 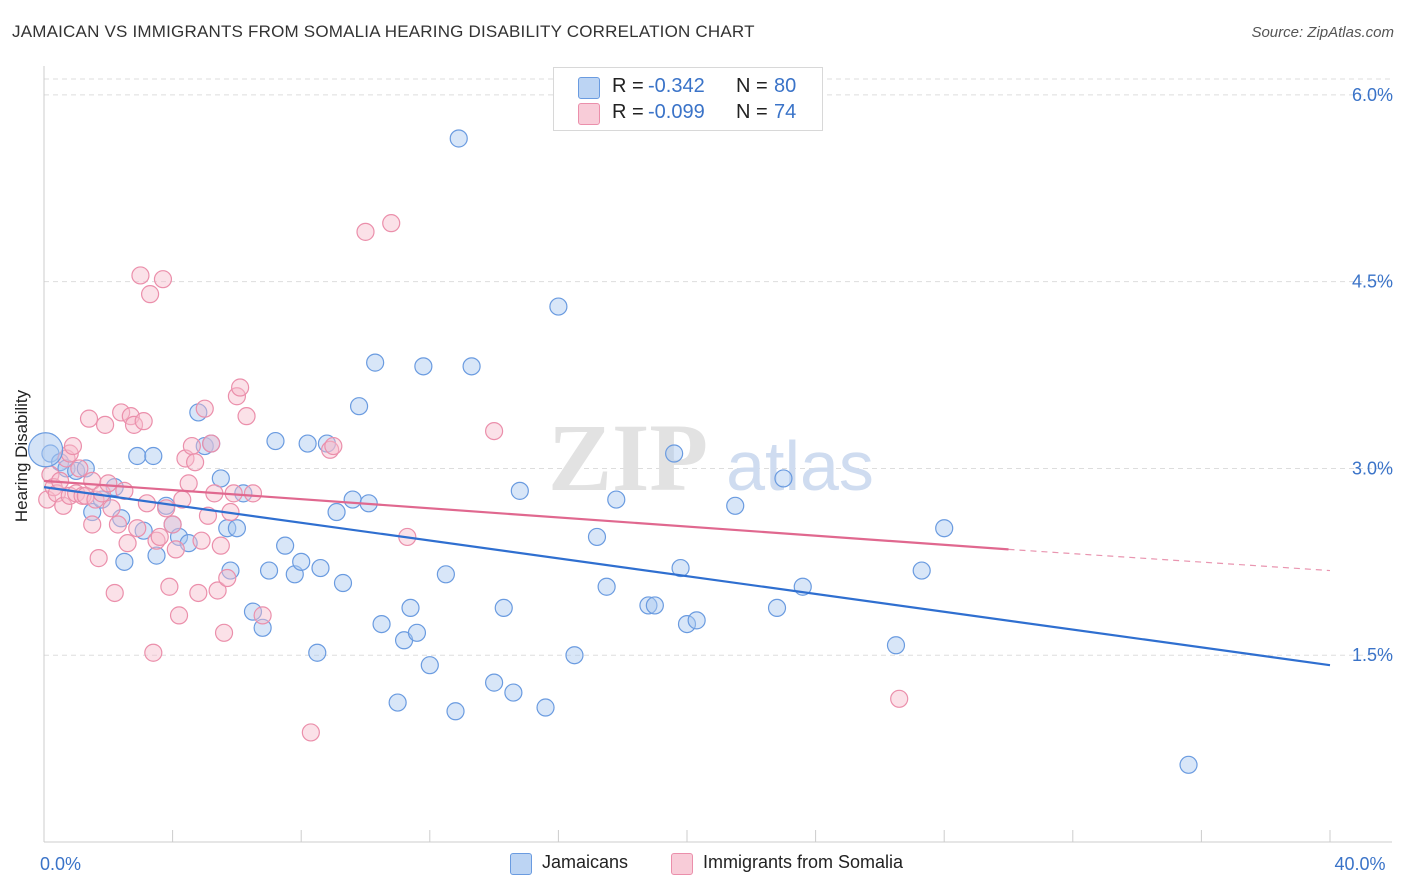 I want to click on y-tick-label: 4.5%, so click(x=1372, y=282).